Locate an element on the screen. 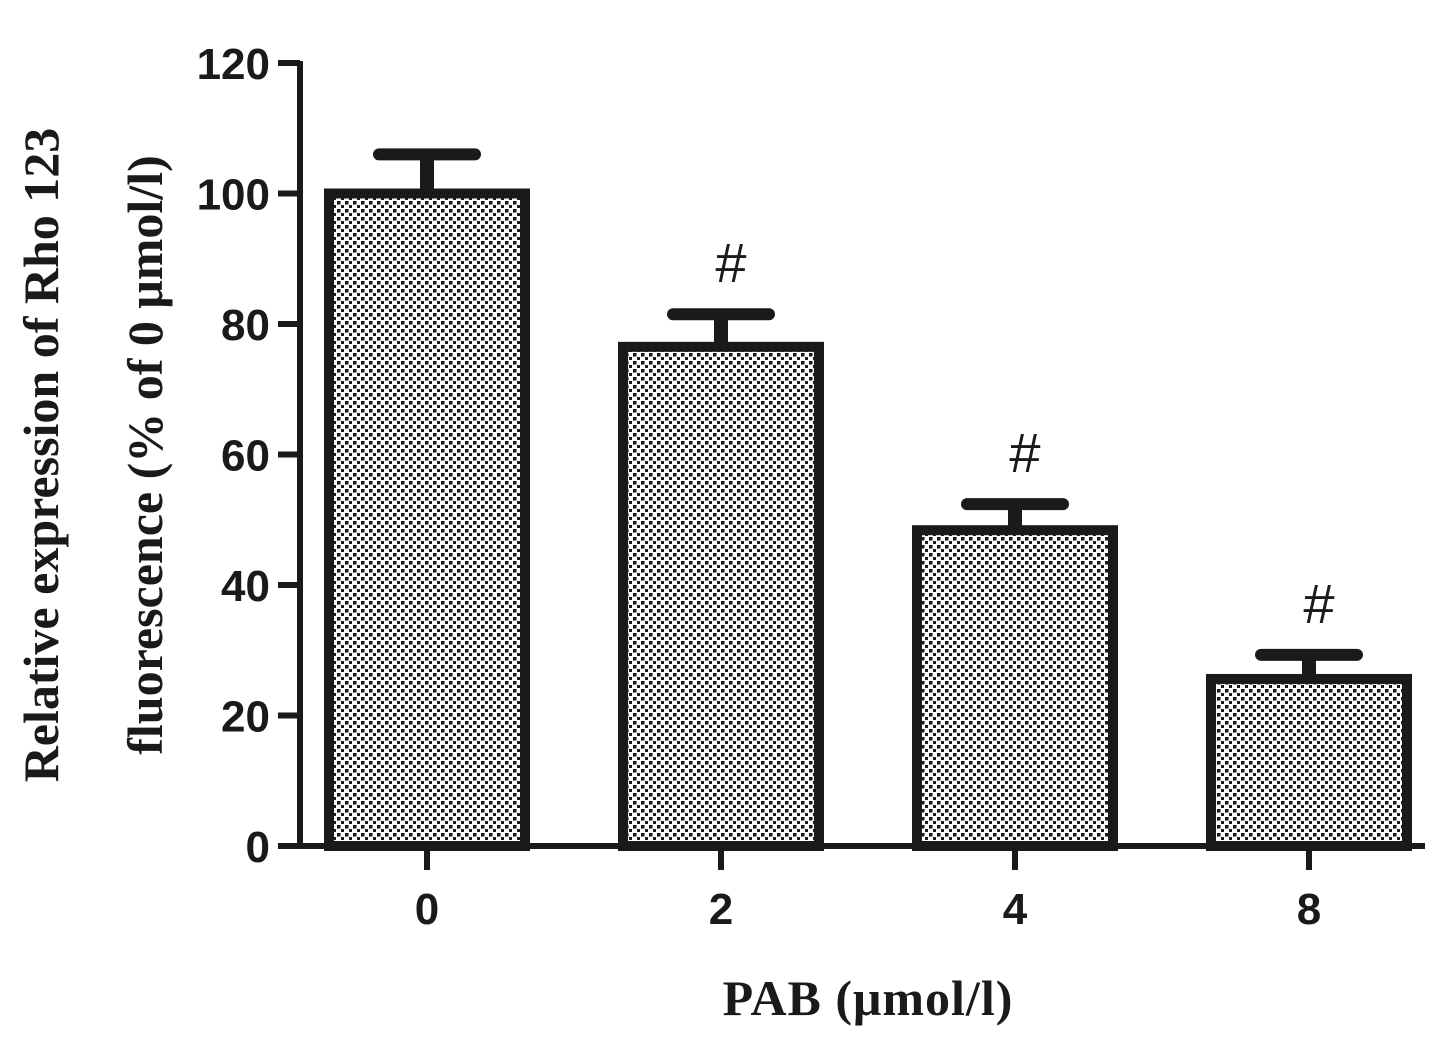  y-axis-label-line-2: fluorescence (% of 0 μmol/l) is located at coordinates (145, 455).